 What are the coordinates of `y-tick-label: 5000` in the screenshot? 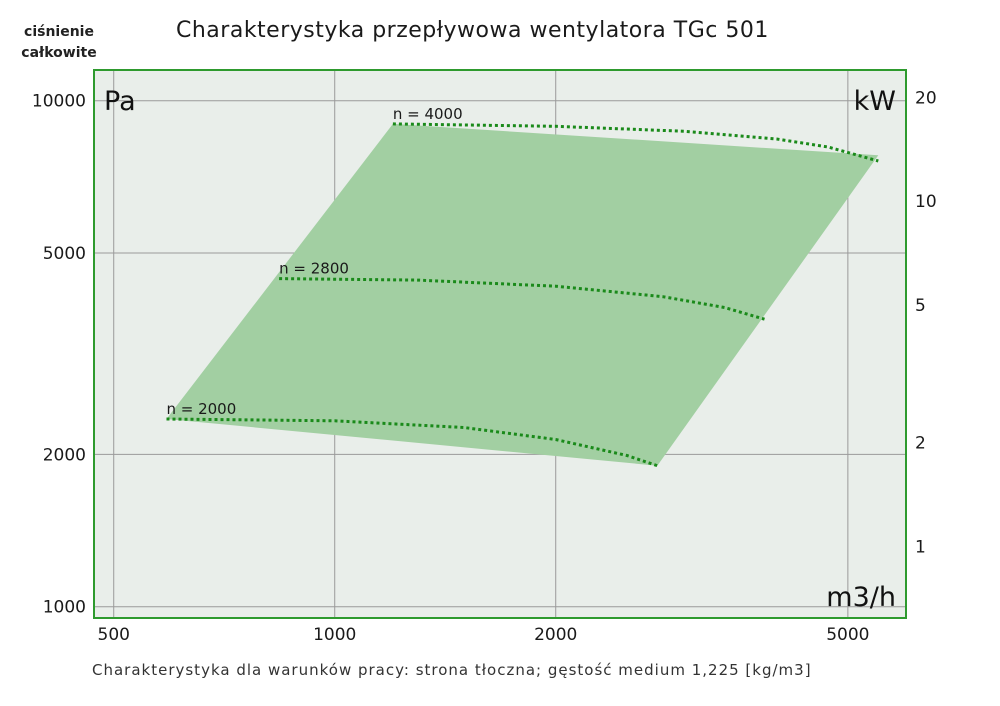 It's located at (64, 254).